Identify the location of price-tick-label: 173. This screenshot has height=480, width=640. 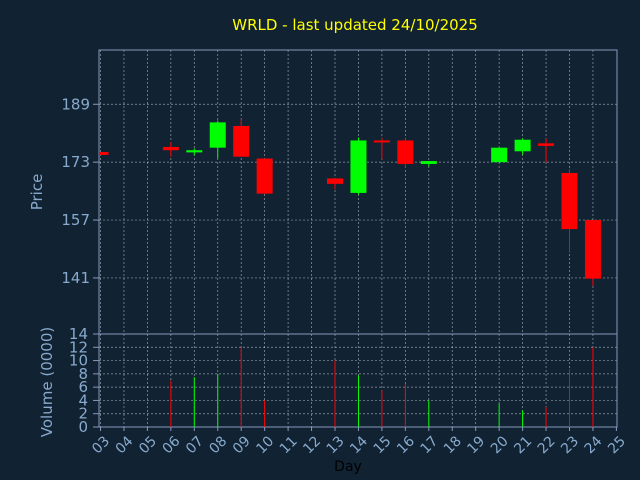
(75, 162).